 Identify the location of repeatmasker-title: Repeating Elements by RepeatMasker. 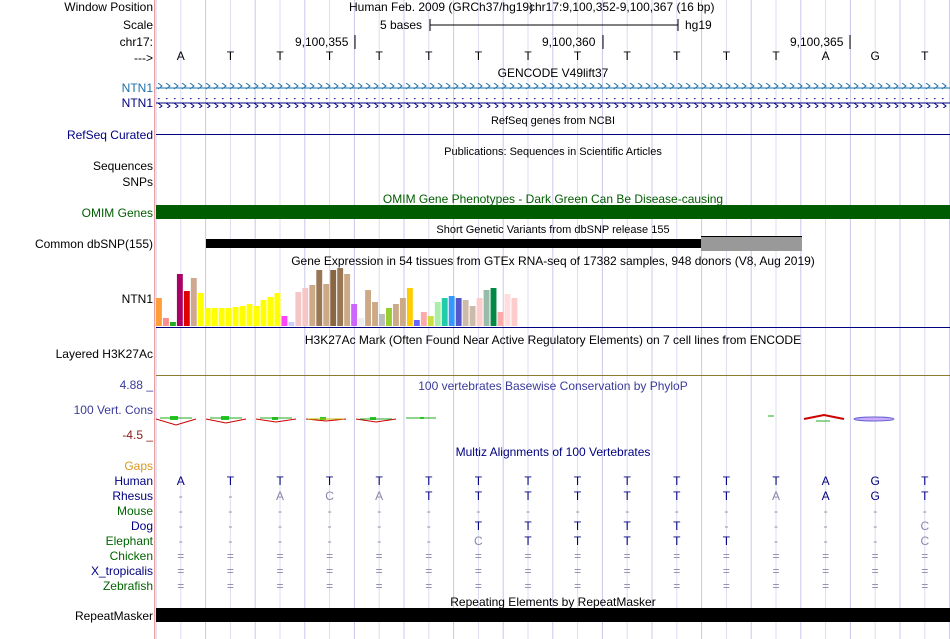
(553, 602).